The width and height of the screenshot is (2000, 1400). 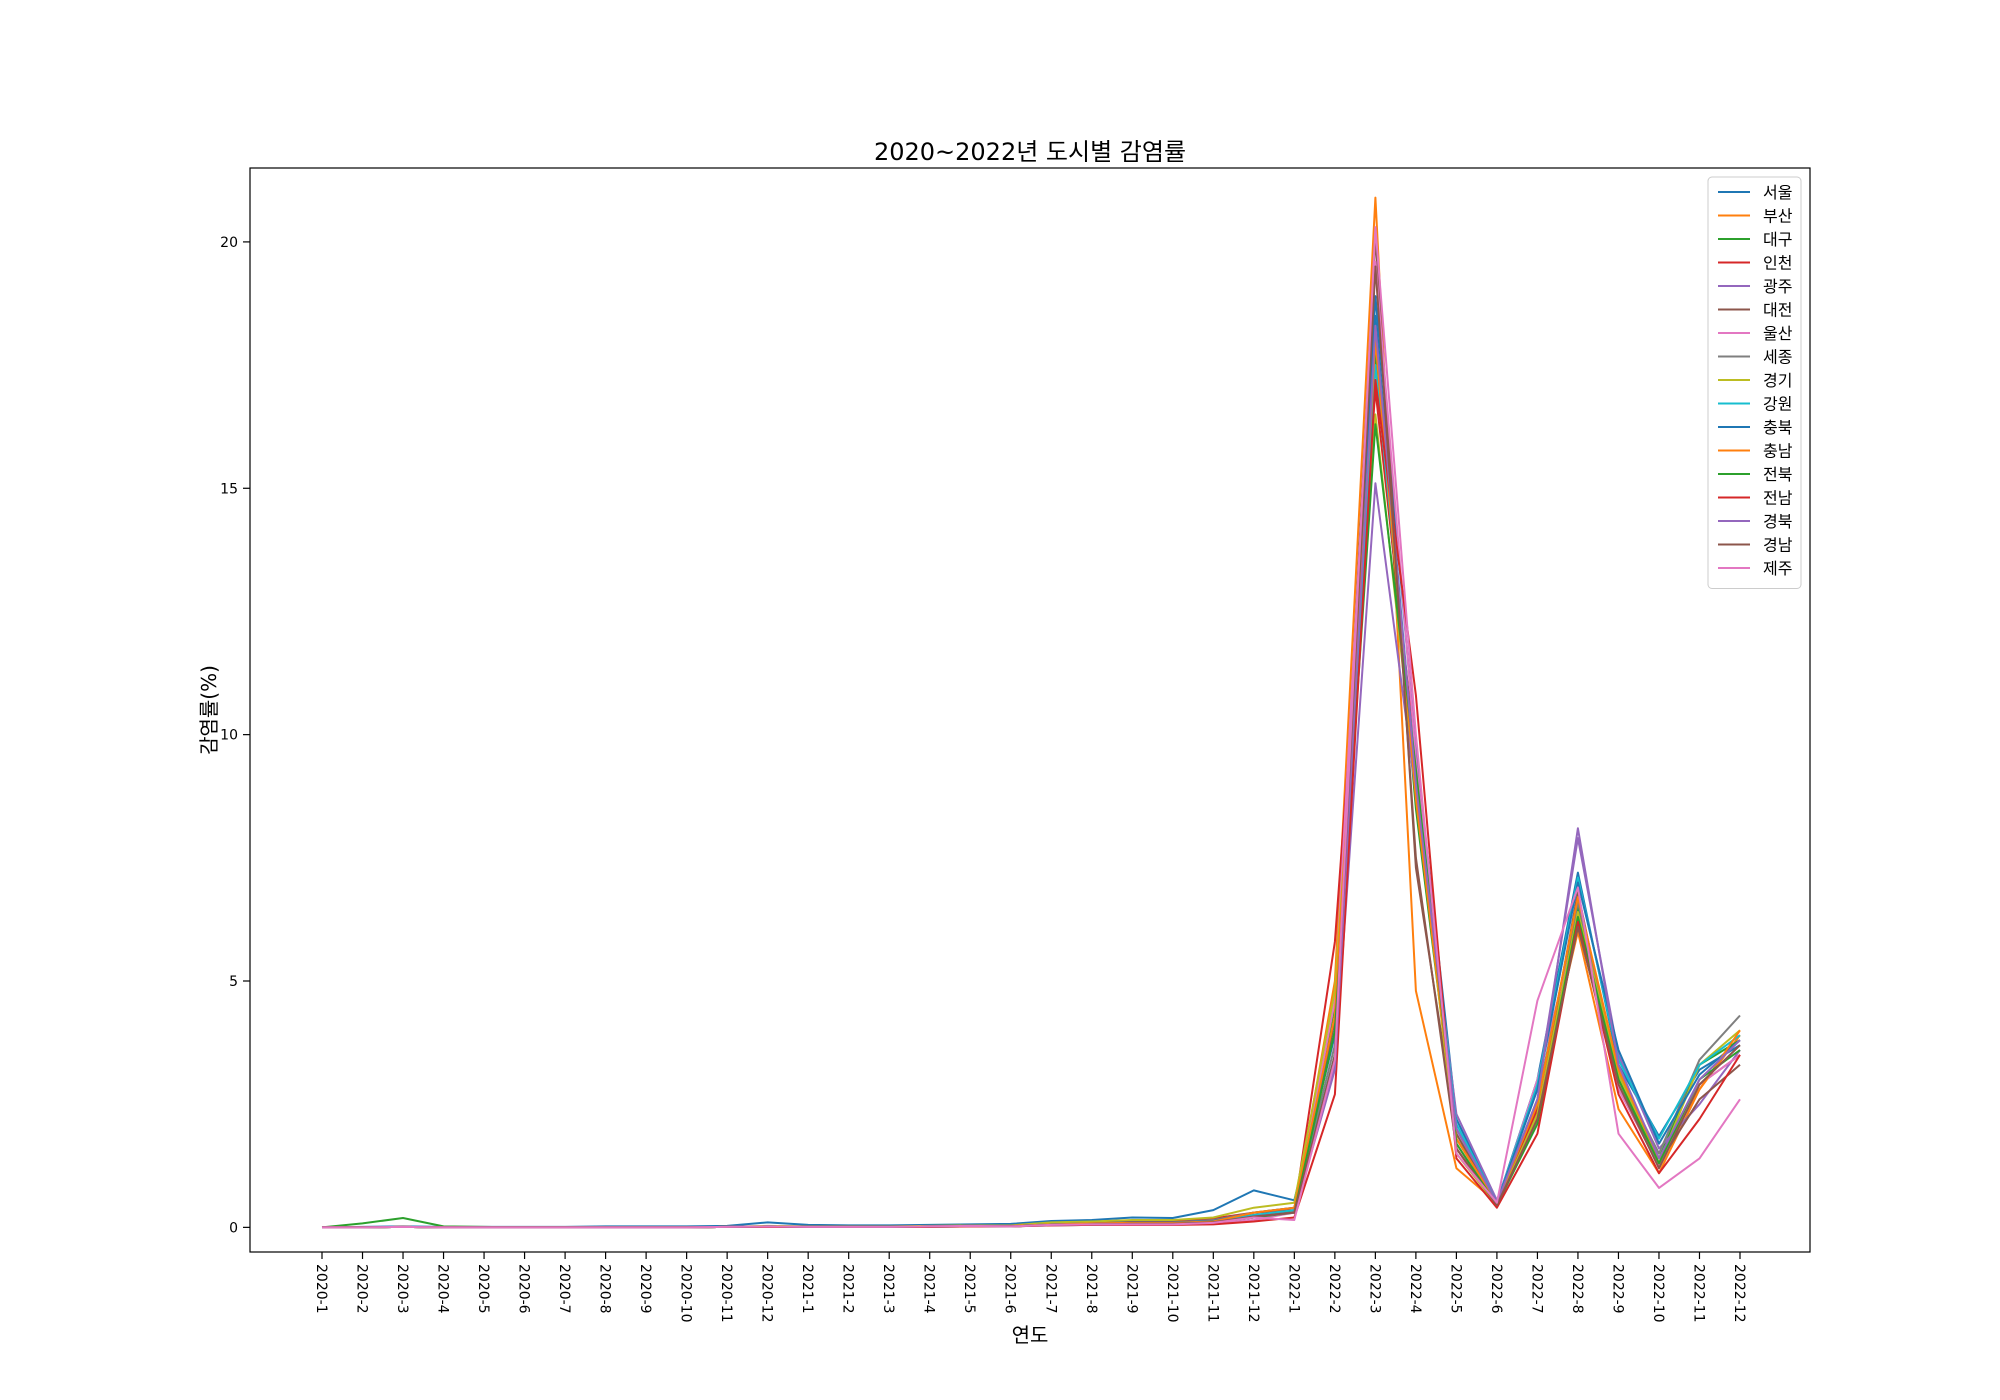 I want to click on x-tick-label: 2021-10, so click(x=1172, y=1293).